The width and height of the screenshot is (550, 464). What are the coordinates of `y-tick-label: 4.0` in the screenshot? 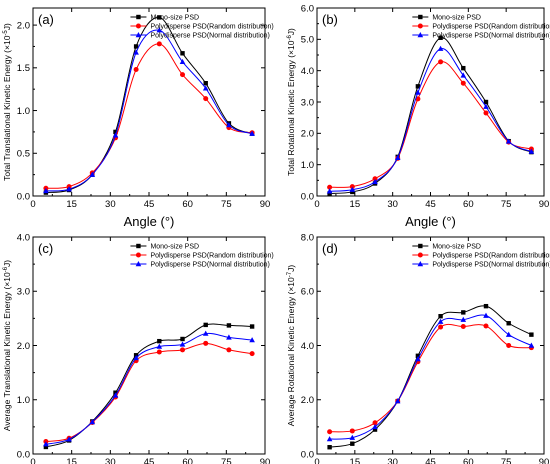 It's located at (307, 71).